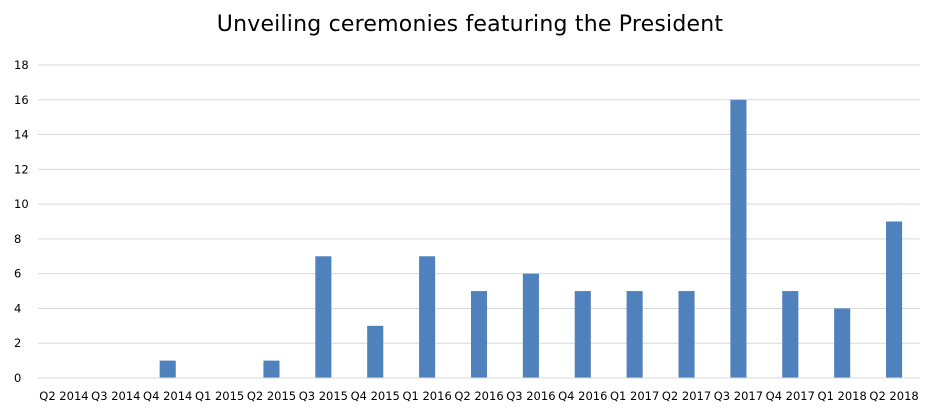 The height and width of the screenshot is (417, 940). I want to click on x-tick-label: Q1 2015, so click(219, 396).